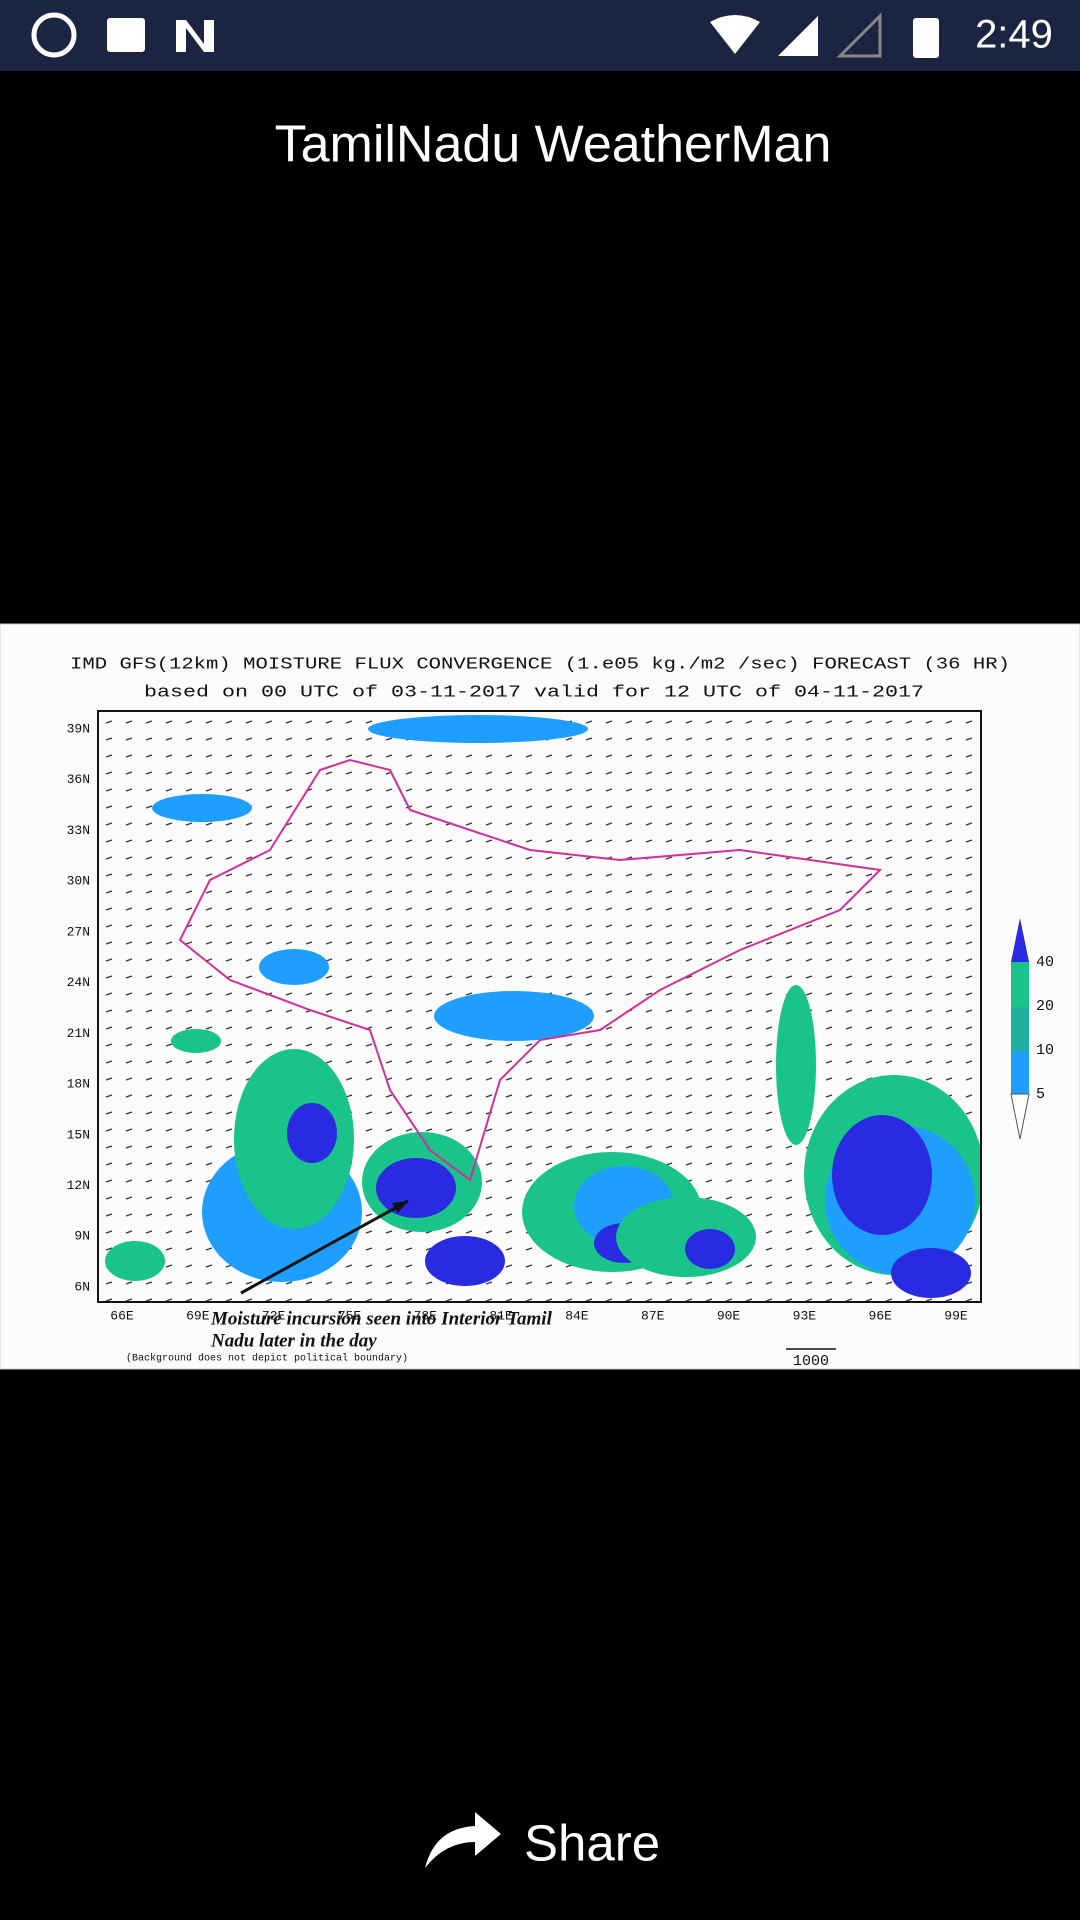 The height and width of the screenshot is (1920, 1080). Describe the element at coordinates (78, 1084) in the screenshot. I see `latitude-label: 18N` at that location.